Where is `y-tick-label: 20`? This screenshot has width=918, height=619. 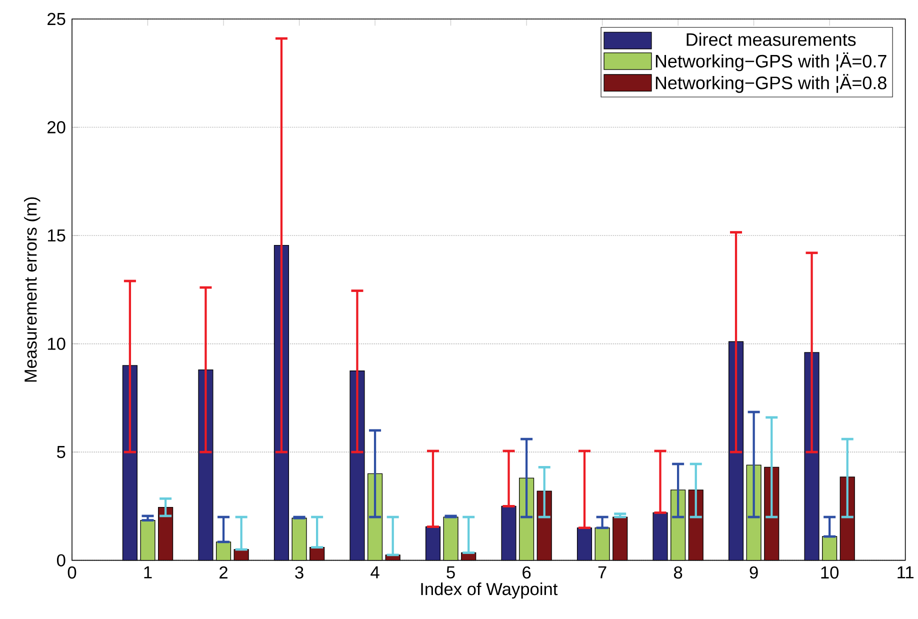
y-tick-label: 20 is located at coordinates (57, 127).